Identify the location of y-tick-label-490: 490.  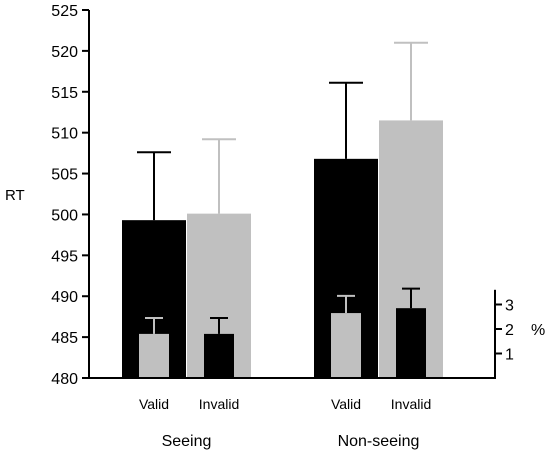
(64, 297).